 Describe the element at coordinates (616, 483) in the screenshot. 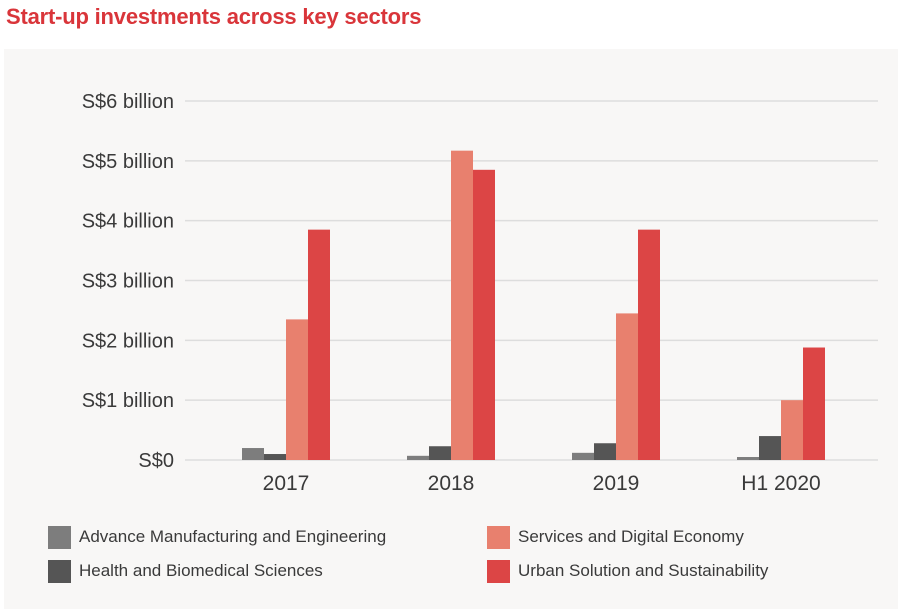

I see `x-tick-label: 2019` at that location.